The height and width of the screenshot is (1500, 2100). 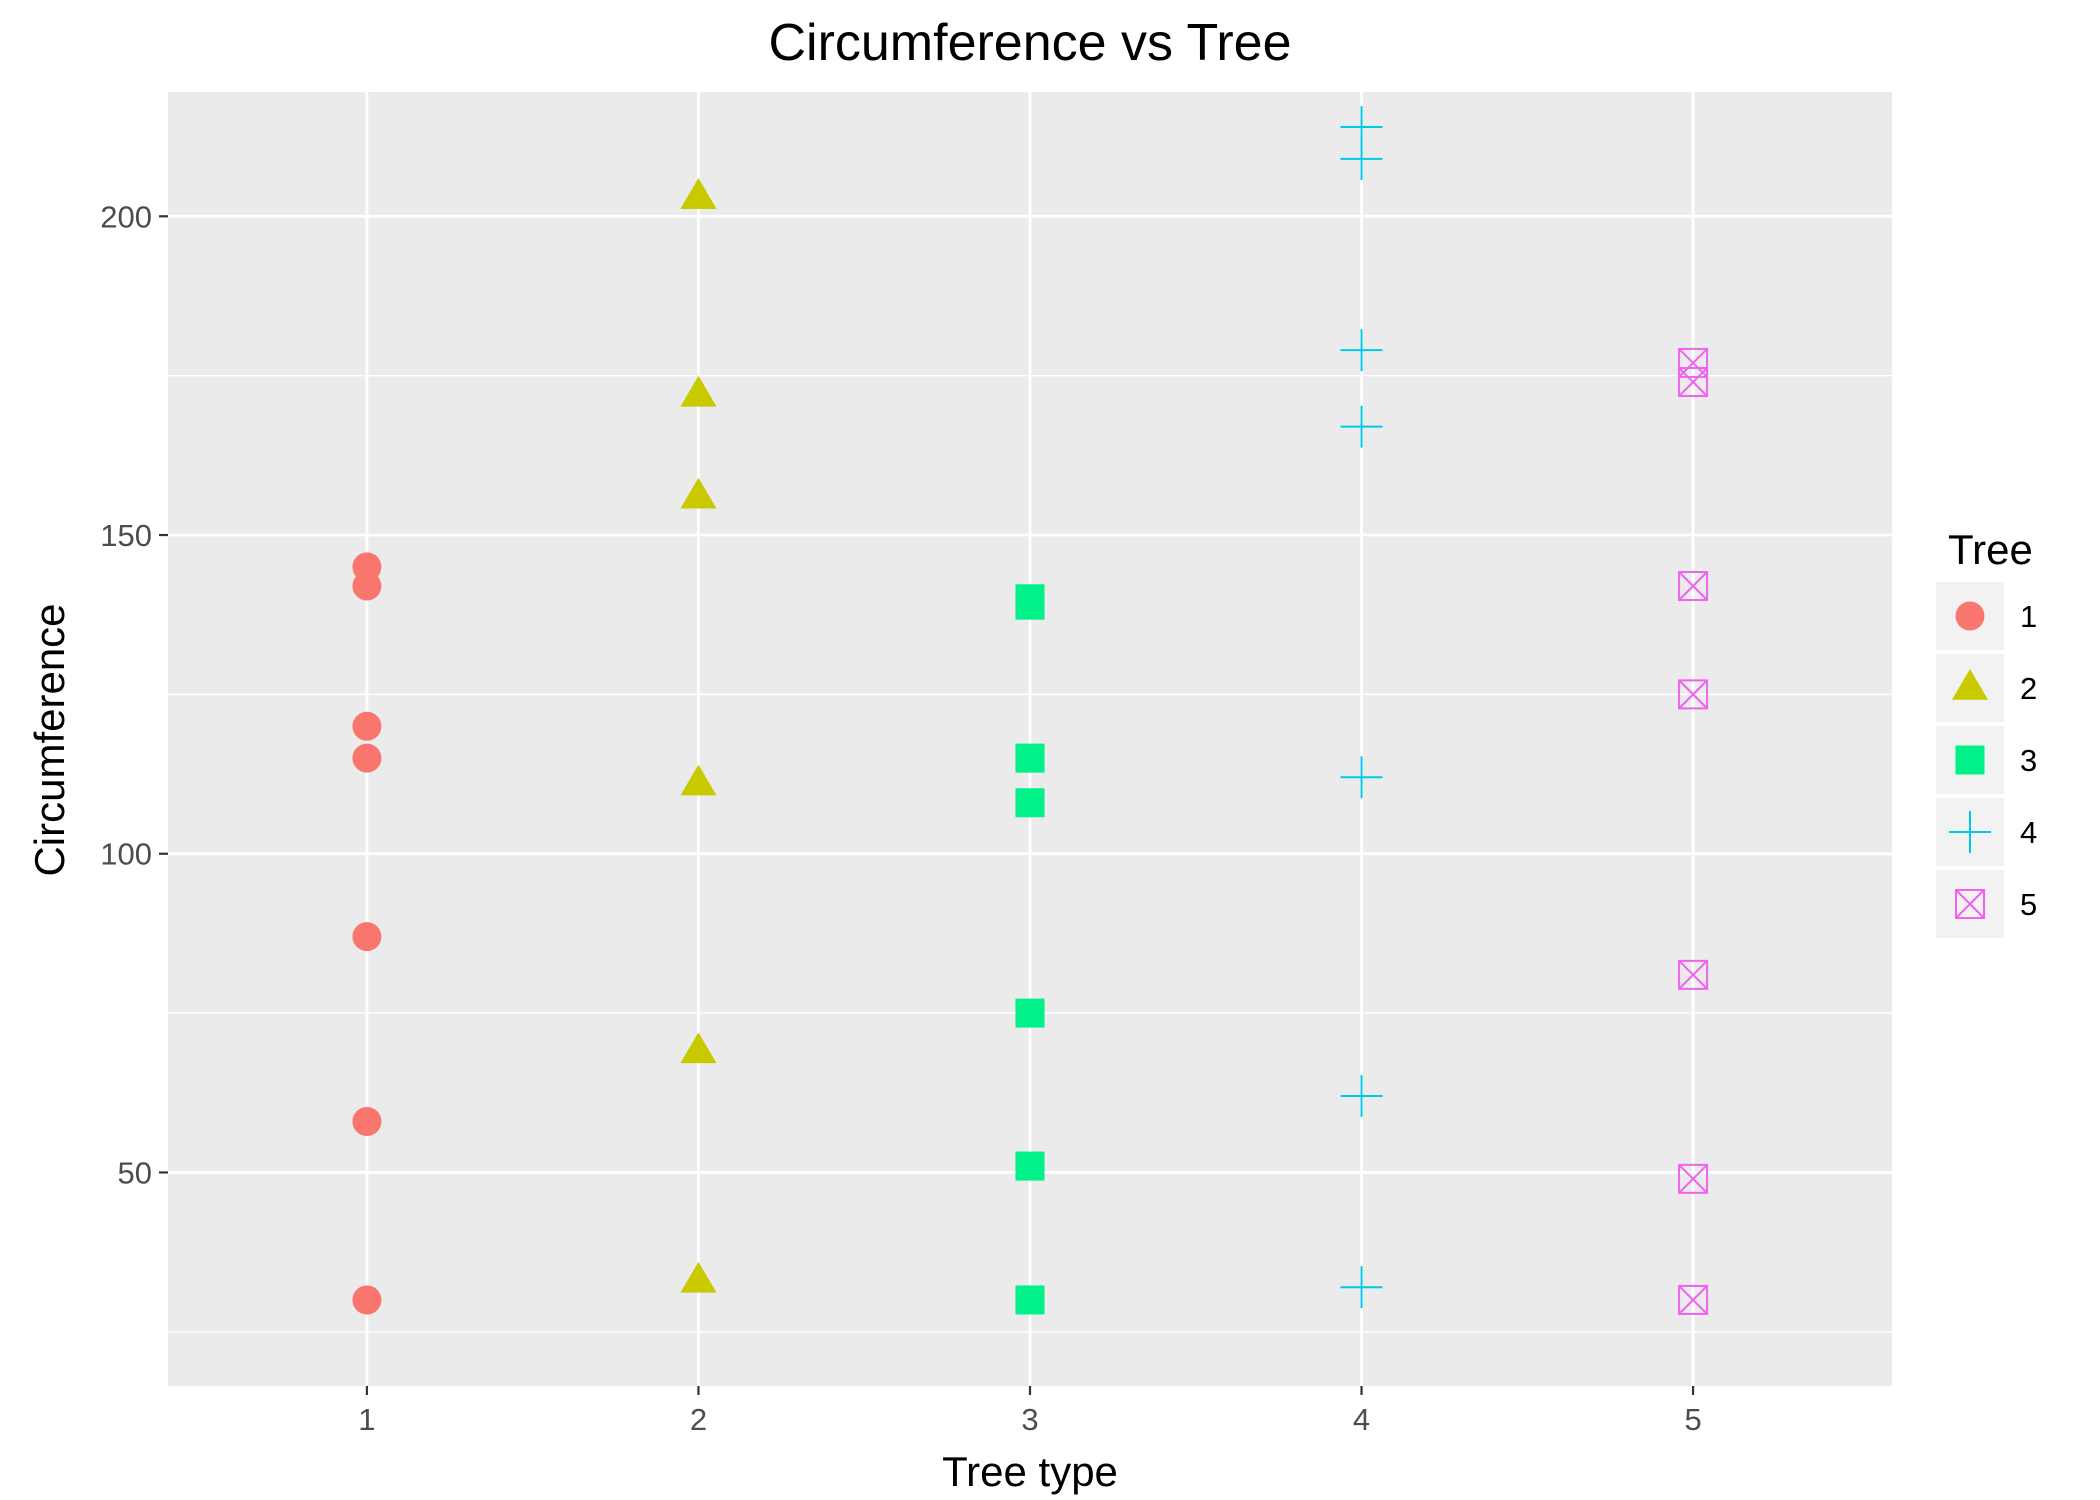 What do you see at coordinates (1361, 1419) in the screenshot?
I see `x-tick-label: 4` at bounding box center [1361, 1419].